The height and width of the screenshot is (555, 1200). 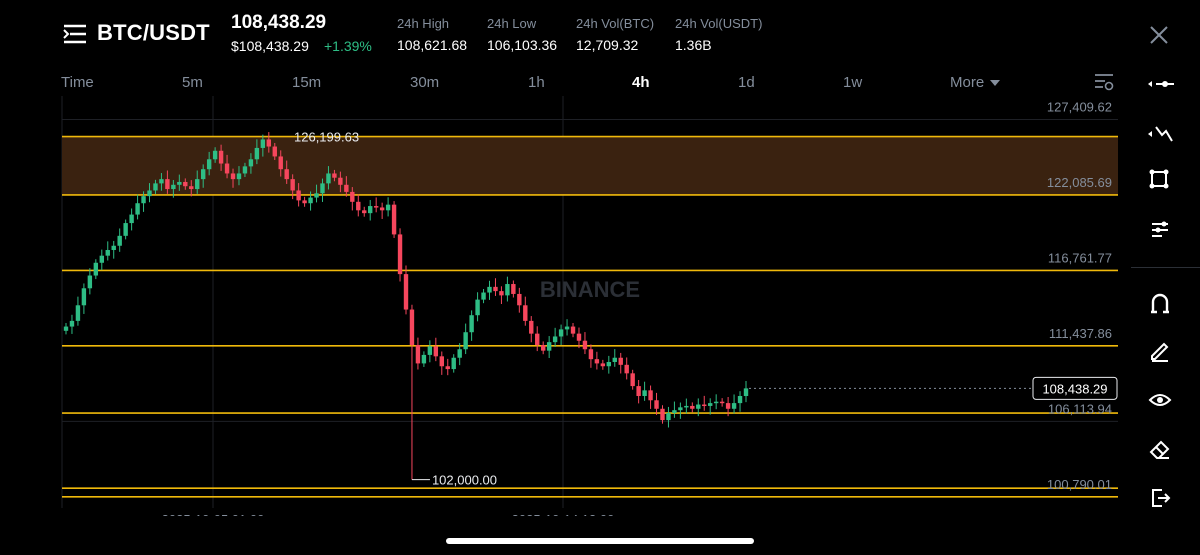 What do you see at coordinates (1160, 133) in the screenshot?
I see `trendline-tool` at bounding box center [1160, 133].